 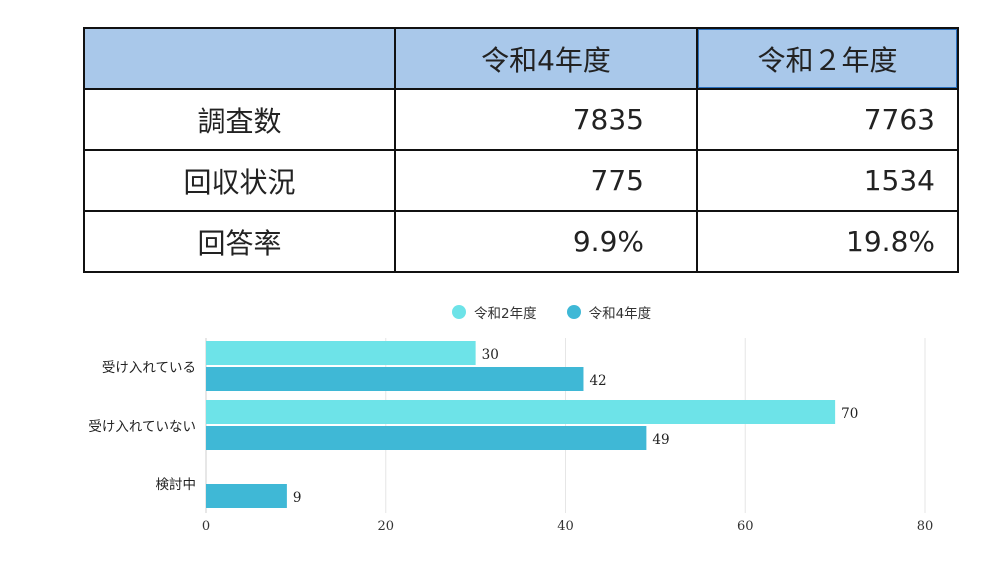 What do you see at coordinates (206, 526) in the screenshot?
I see `x-tick-label: 0` at bounding box center [206, 526].